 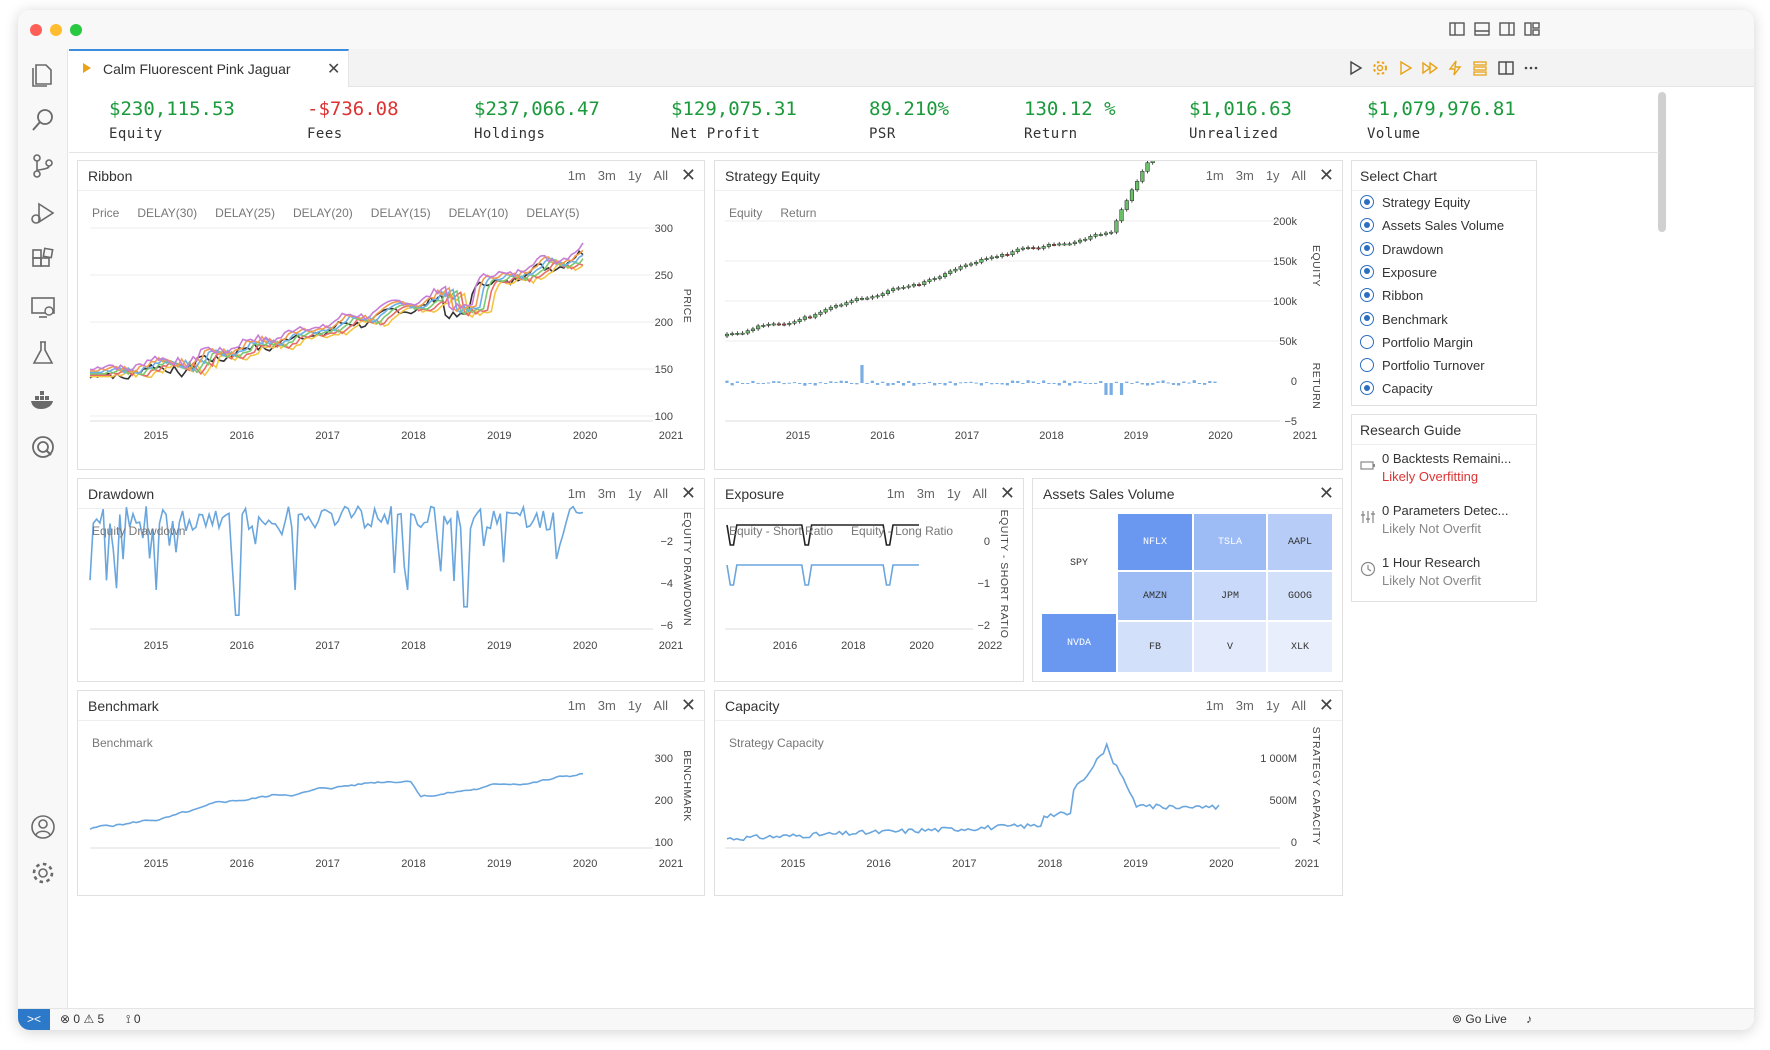 I want to click on maximize-window-button, so click(x=76, y=30).